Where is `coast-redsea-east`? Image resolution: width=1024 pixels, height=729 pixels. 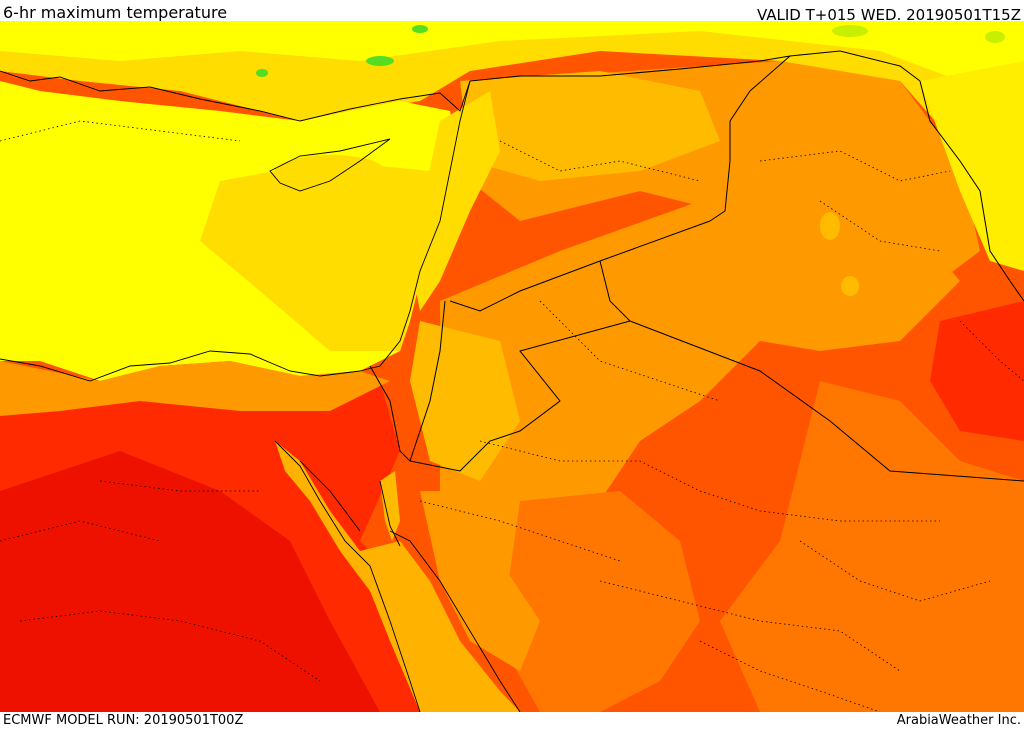
coast-redsea-east is located at coordinates (455, 621).